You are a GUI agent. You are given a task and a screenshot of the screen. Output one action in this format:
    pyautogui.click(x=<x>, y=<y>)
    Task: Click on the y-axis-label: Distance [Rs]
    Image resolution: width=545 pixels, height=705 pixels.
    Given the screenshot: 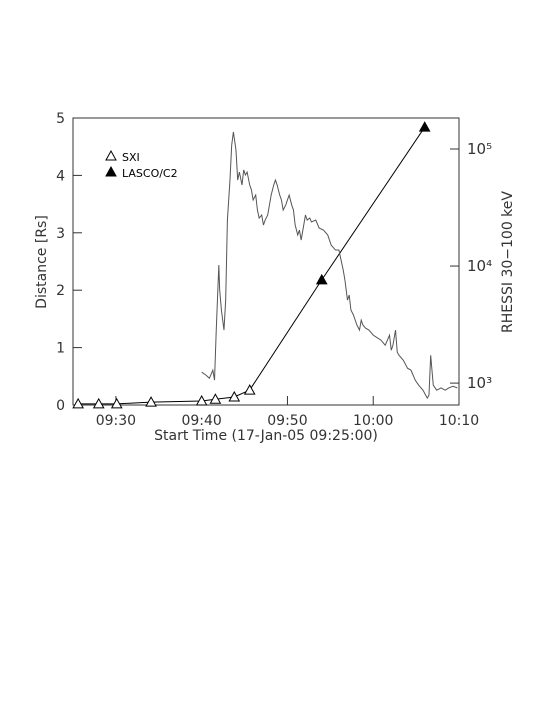 What is the action you would take?
    pyautogui.click(x=42, y=262)
    